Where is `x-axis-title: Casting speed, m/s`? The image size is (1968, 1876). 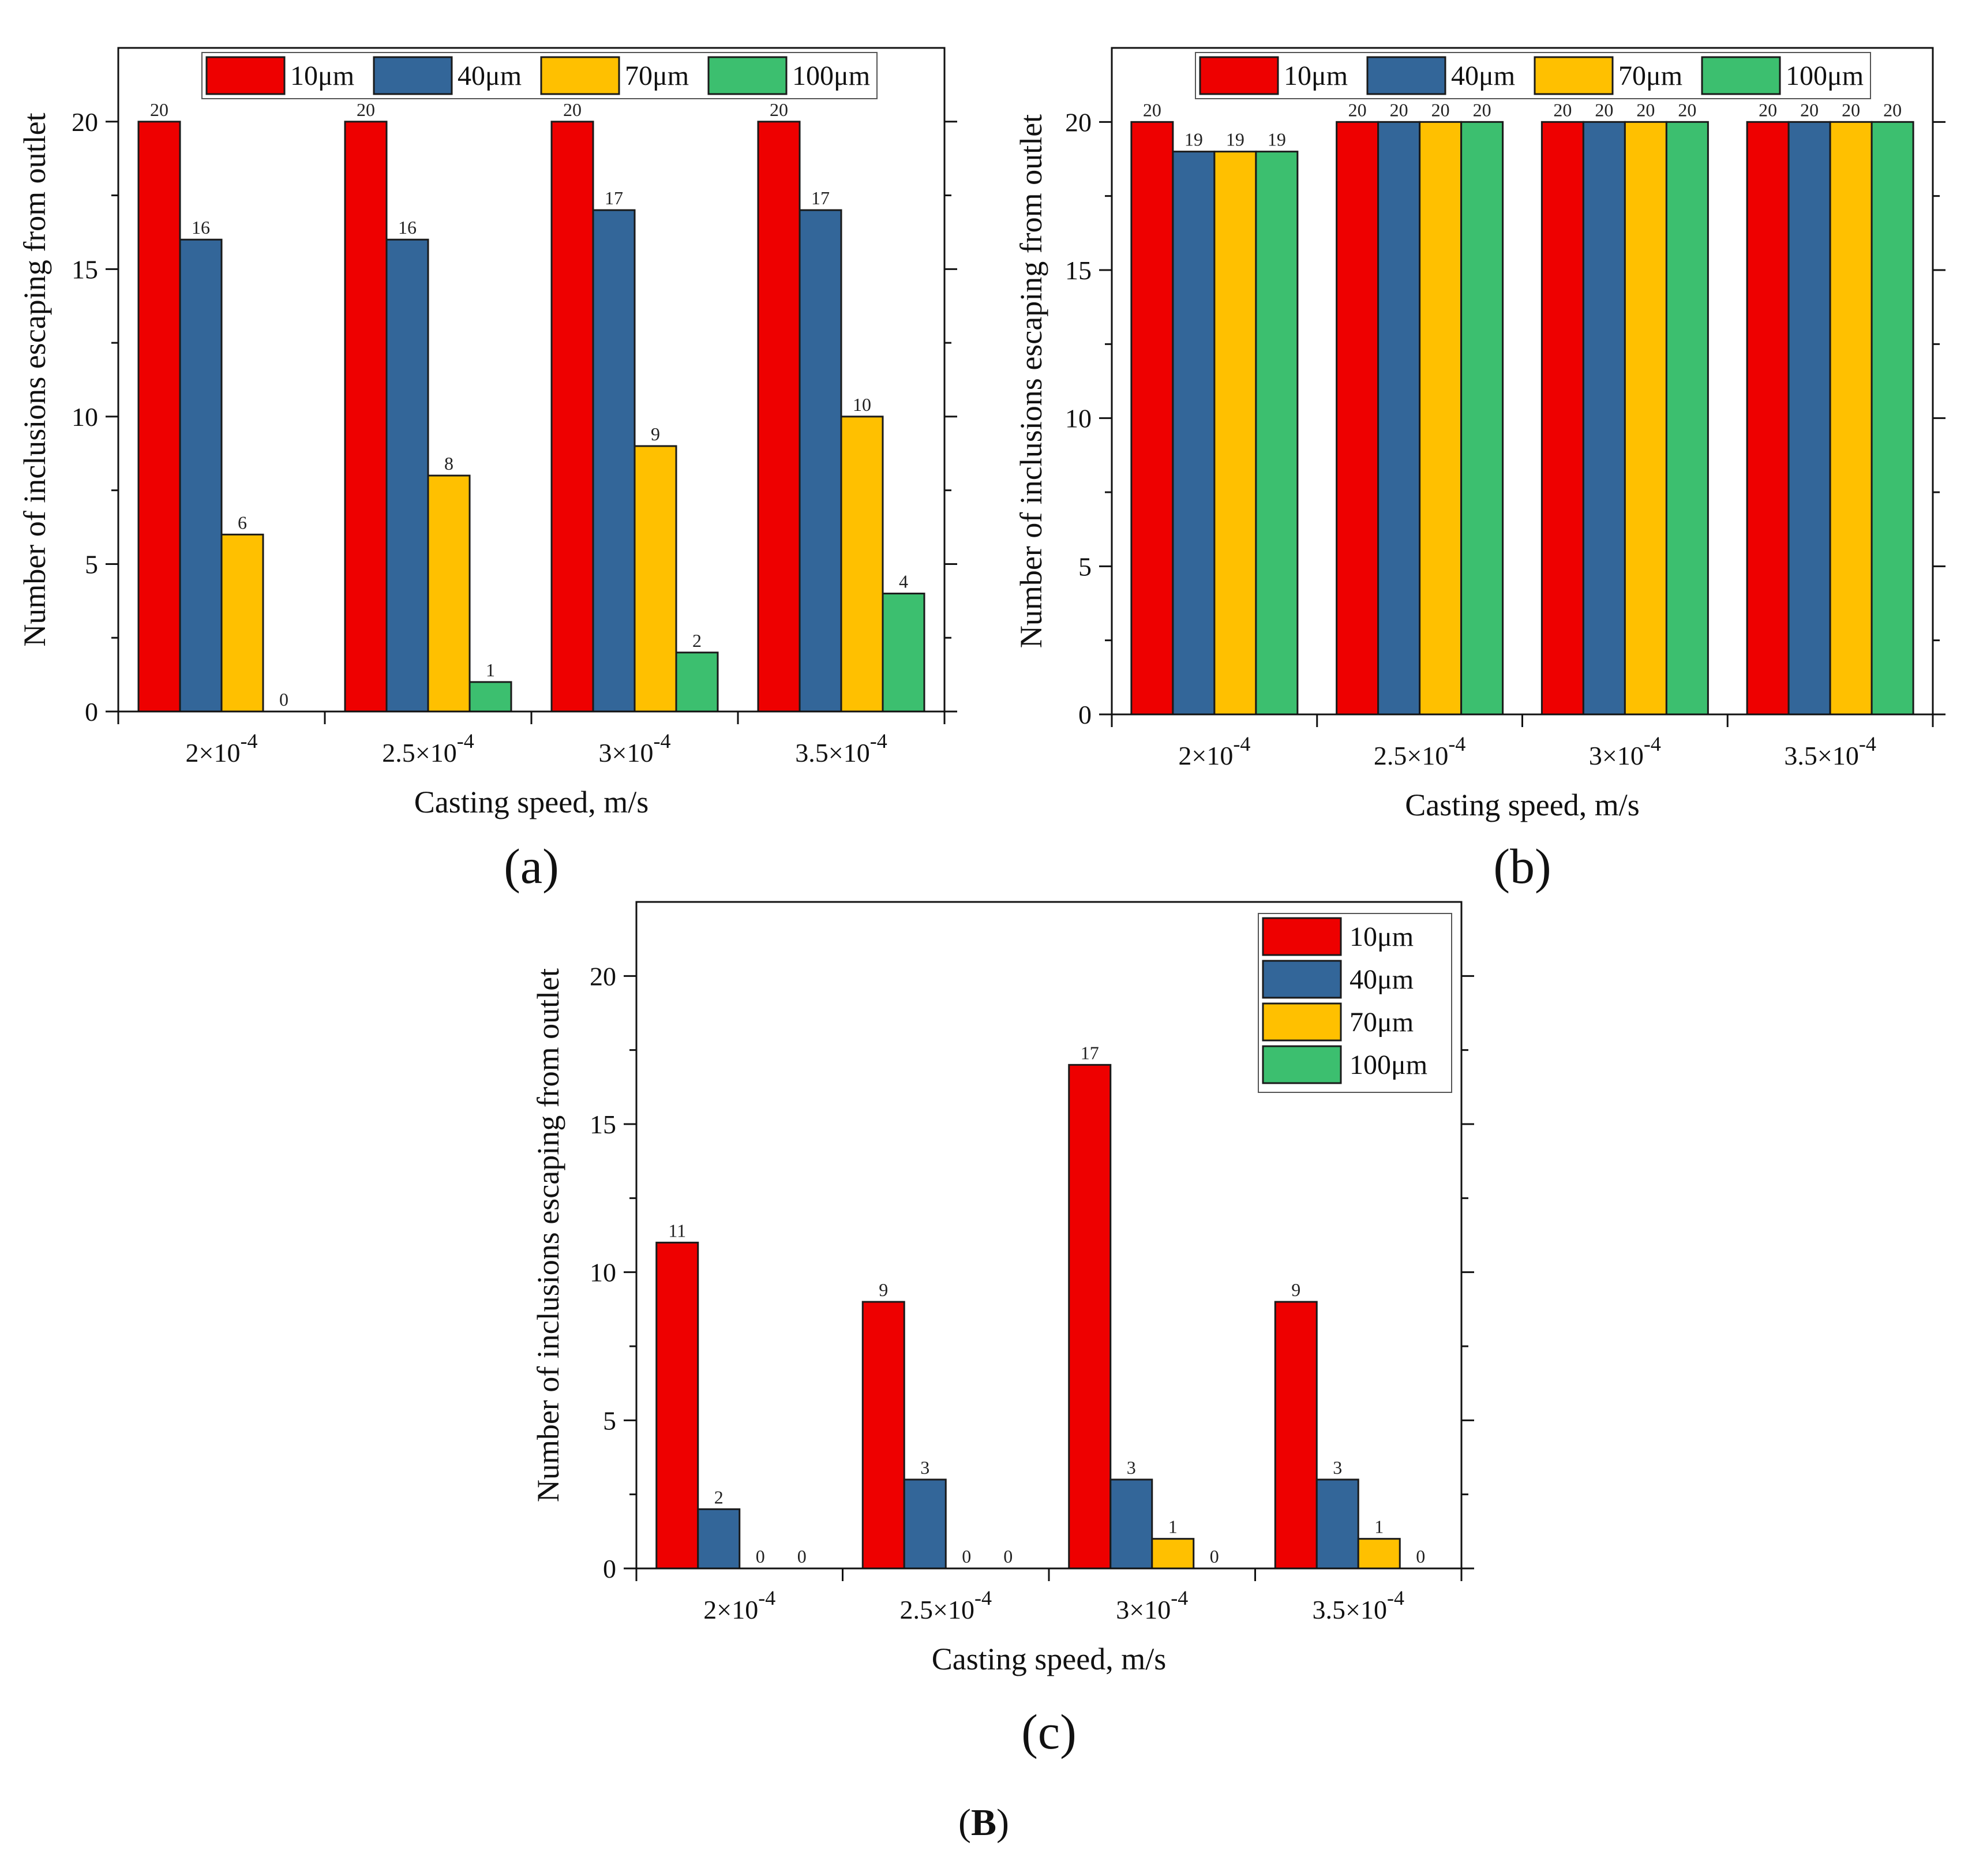 x-axis-title: Casting speed, m/s is located at coordinates (1049, 1659).